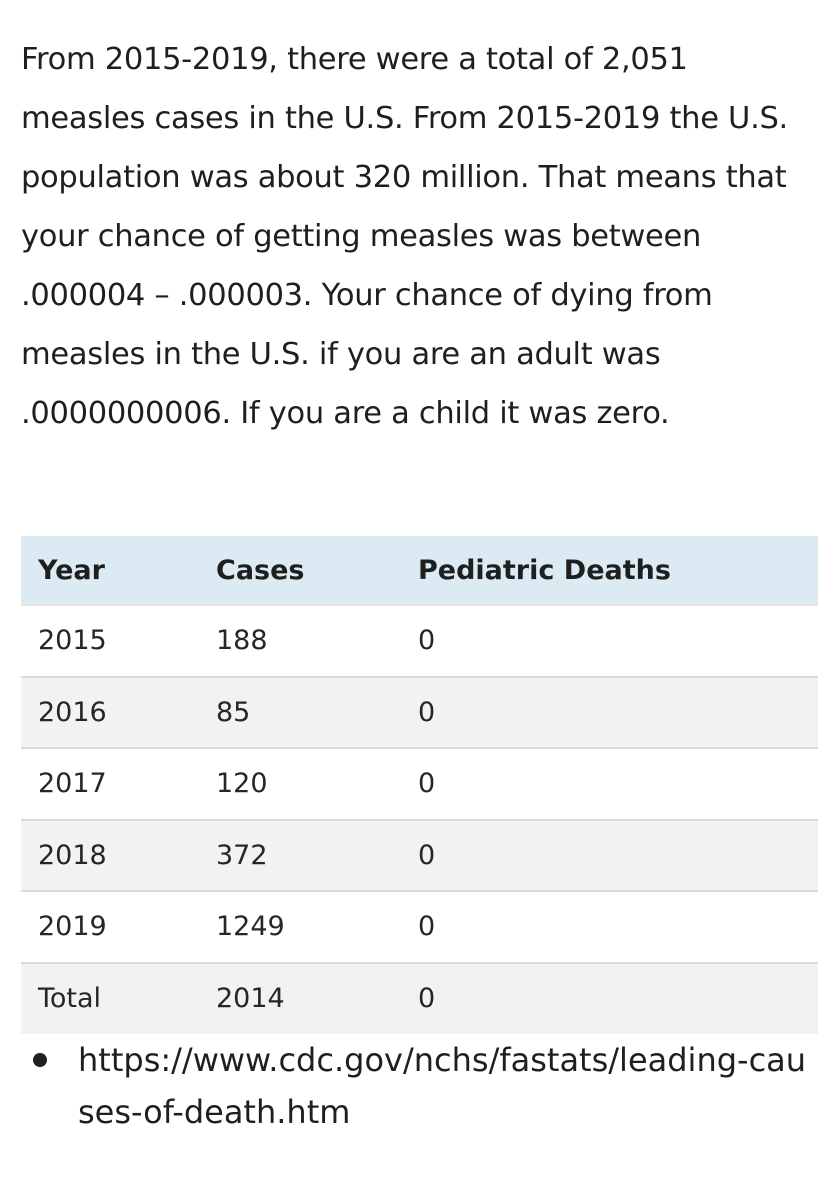 The height and width of the screenshot is (1200, 839). I want to click on table-row: 2017 120 0, so click(419, 784).